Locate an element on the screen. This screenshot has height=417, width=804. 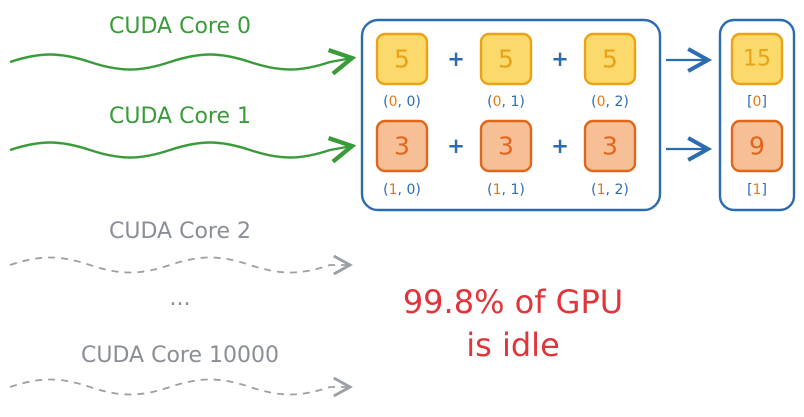
result-1-index: [1] is located at coordinates (757, 190).